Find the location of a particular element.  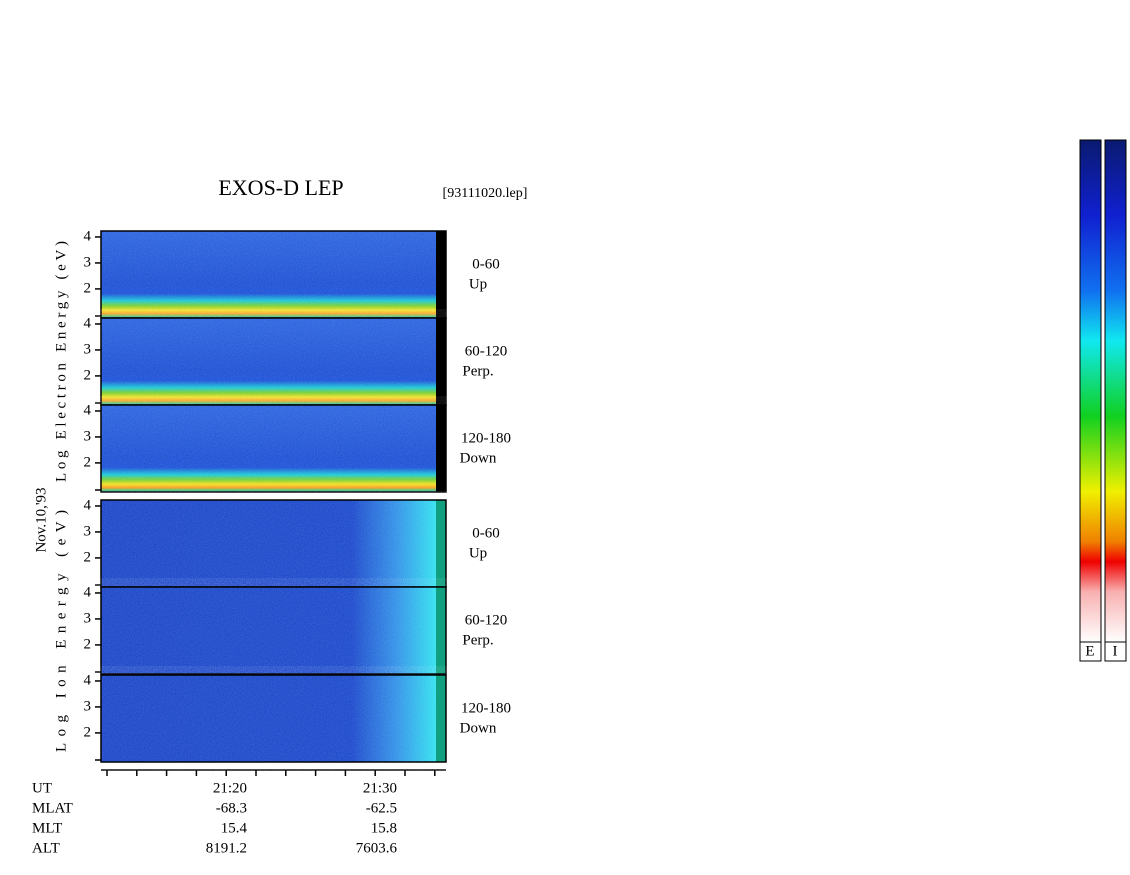

ephemeris-label: MLAT is located at coordinates (52, 808).